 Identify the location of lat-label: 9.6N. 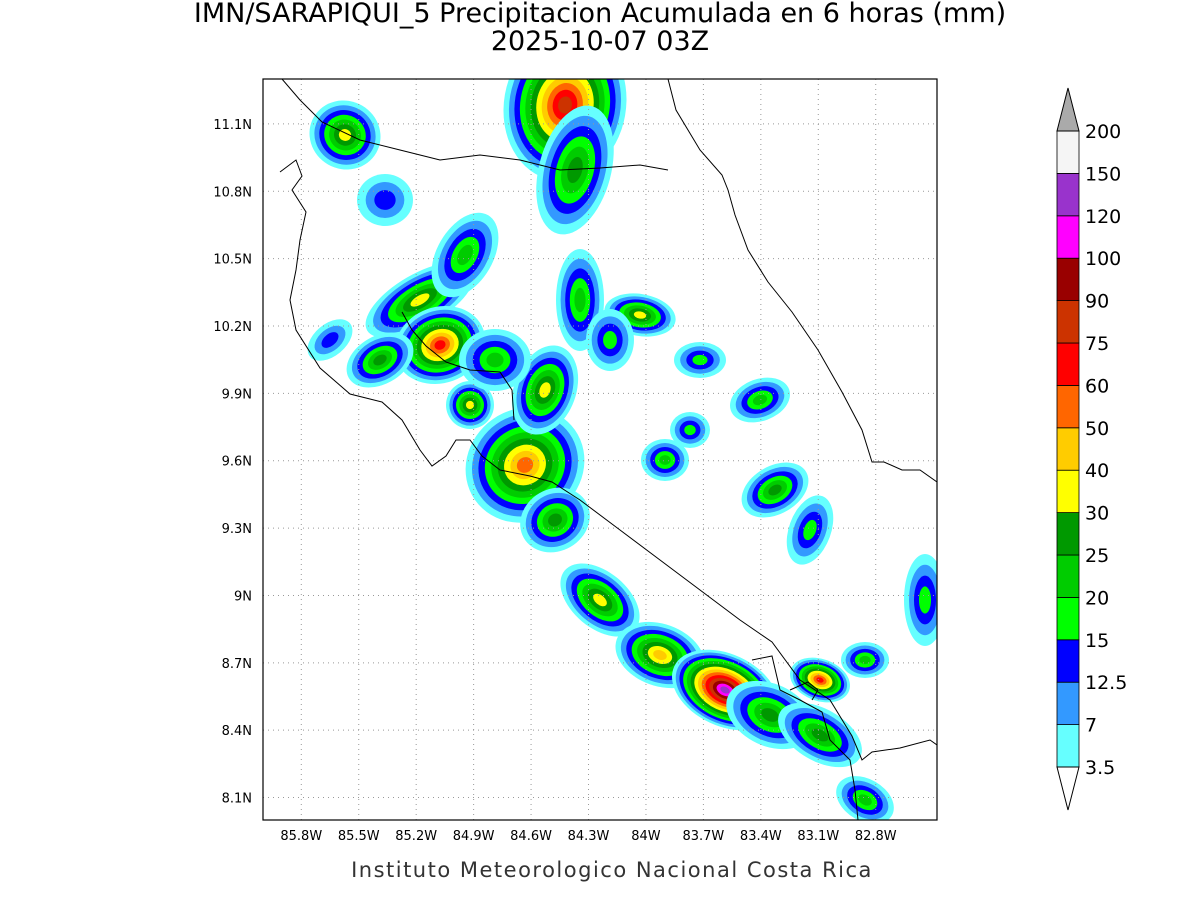
(237, 462).